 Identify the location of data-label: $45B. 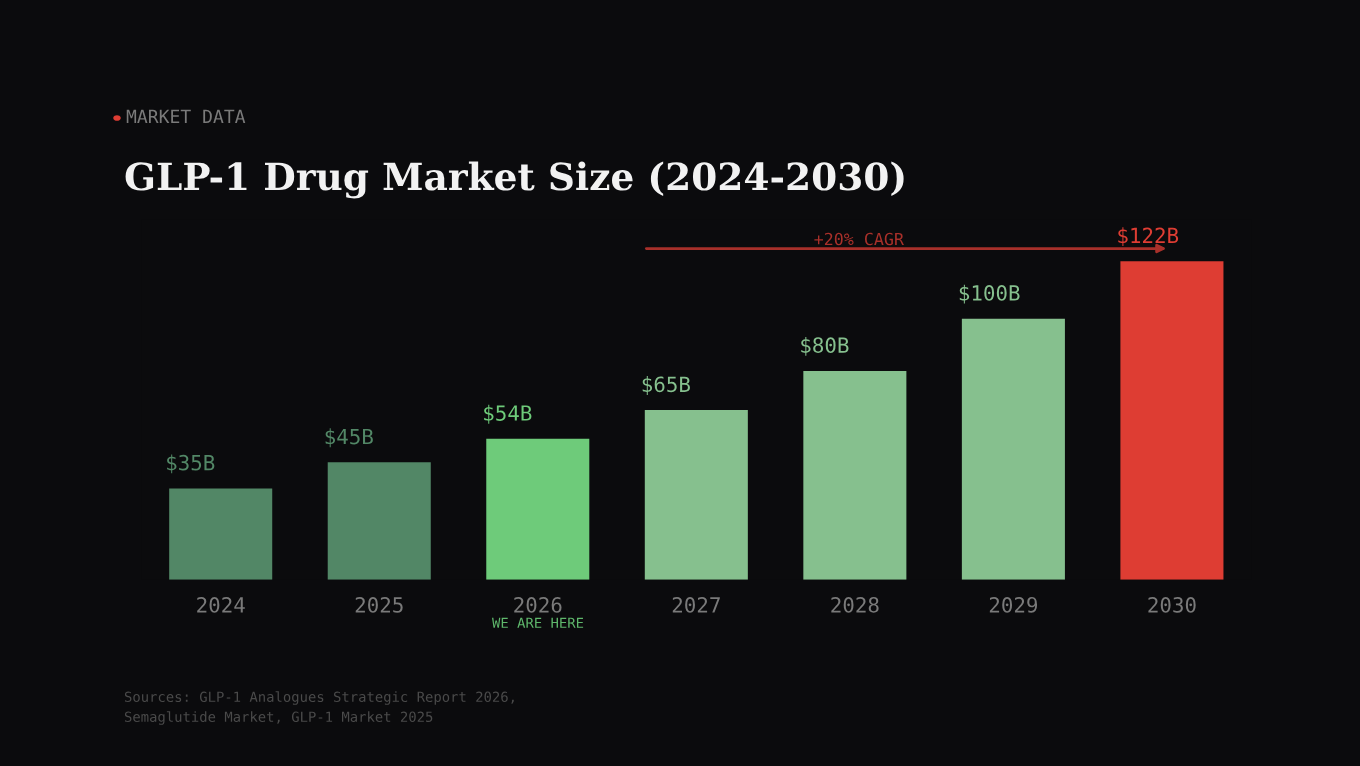
(349, 438).